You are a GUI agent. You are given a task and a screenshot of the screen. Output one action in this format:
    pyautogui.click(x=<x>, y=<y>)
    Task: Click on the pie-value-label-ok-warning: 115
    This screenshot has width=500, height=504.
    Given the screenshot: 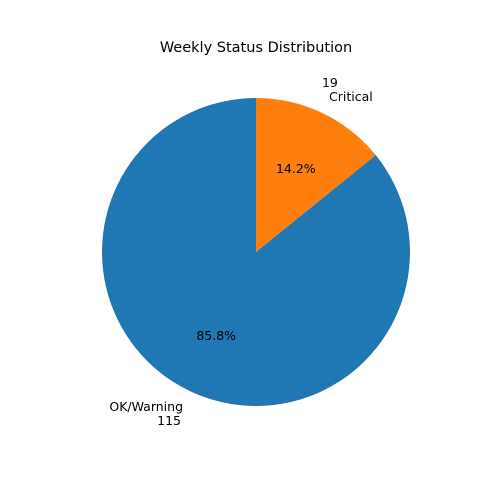 What is the action you would take?
    pyautogui.click(x=169, y=420)
    